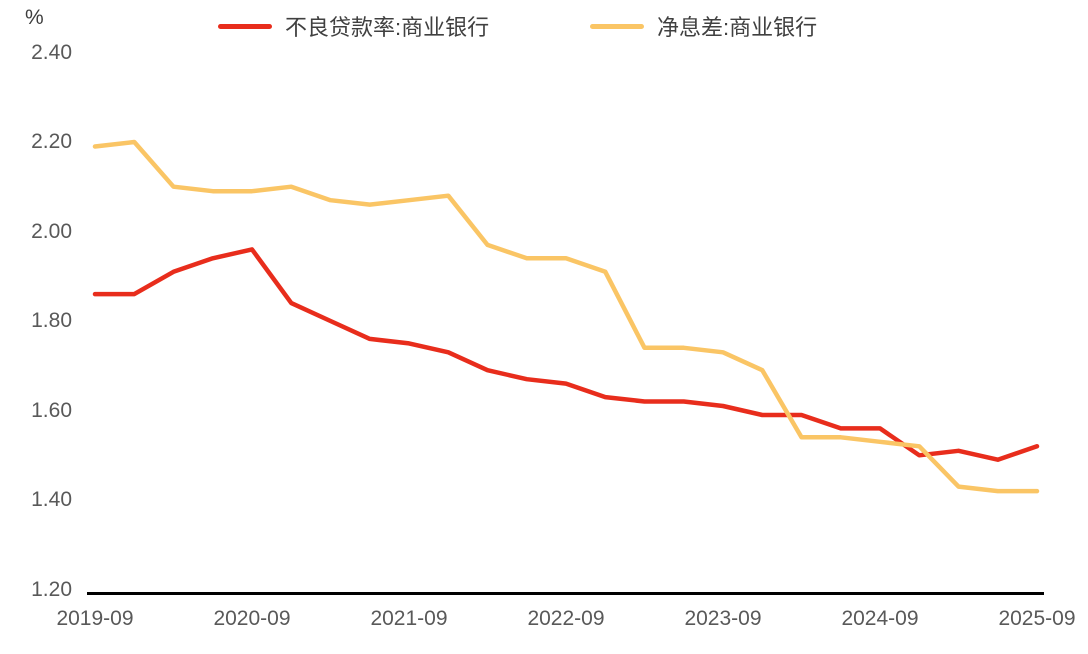 The width and height of the screenshot is (1088, 654). What do you see at coordinates (723, 618) in the screenshot?
I see `x-axis-tick-label: 2023-09` at bounding box center [723, 618].